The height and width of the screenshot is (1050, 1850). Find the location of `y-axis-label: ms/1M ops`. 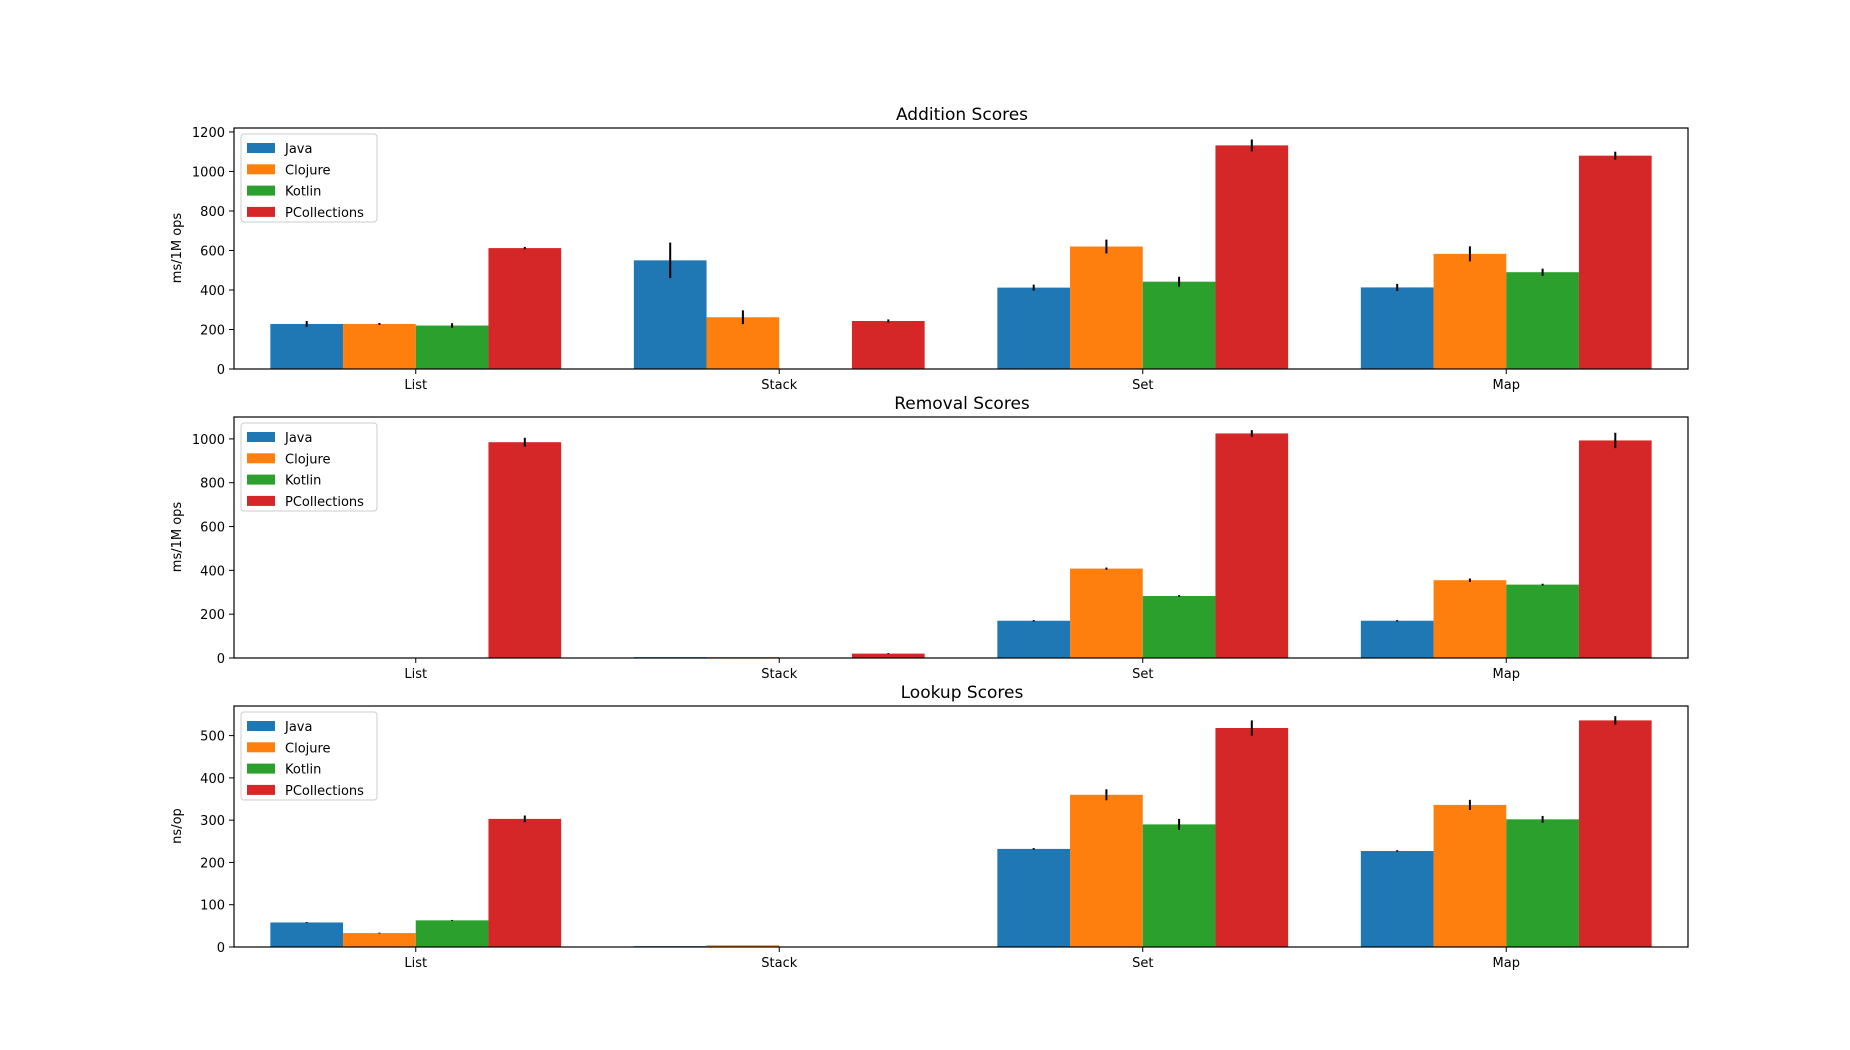

y-axis-label: ms/1M ops is located at coordinates (177, 537).